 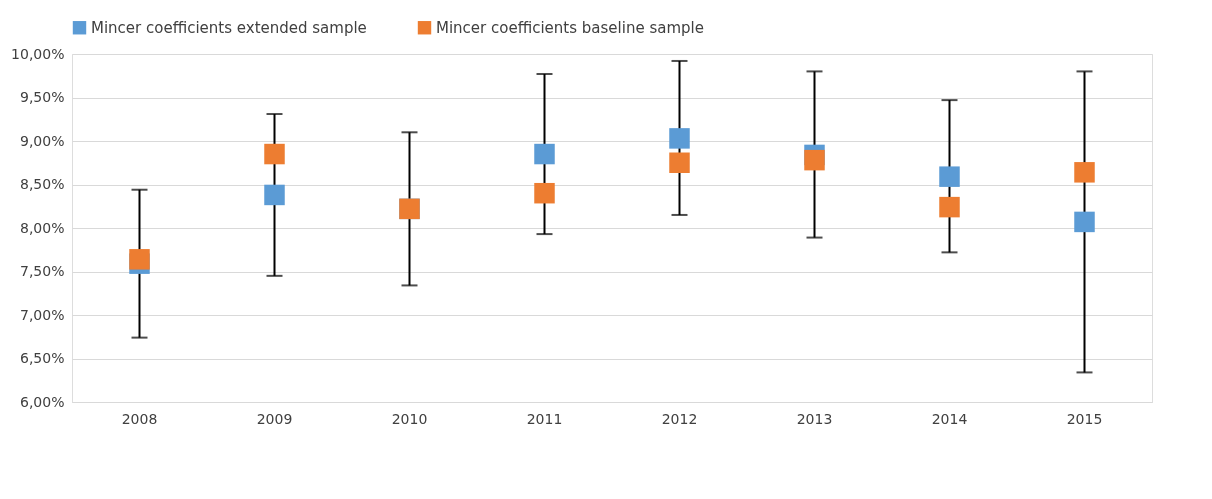 What do you see at coordinates (42, 401) in the screenshot?
I see `y-tick-label: 6,00%` at bounding box center [42, 401].